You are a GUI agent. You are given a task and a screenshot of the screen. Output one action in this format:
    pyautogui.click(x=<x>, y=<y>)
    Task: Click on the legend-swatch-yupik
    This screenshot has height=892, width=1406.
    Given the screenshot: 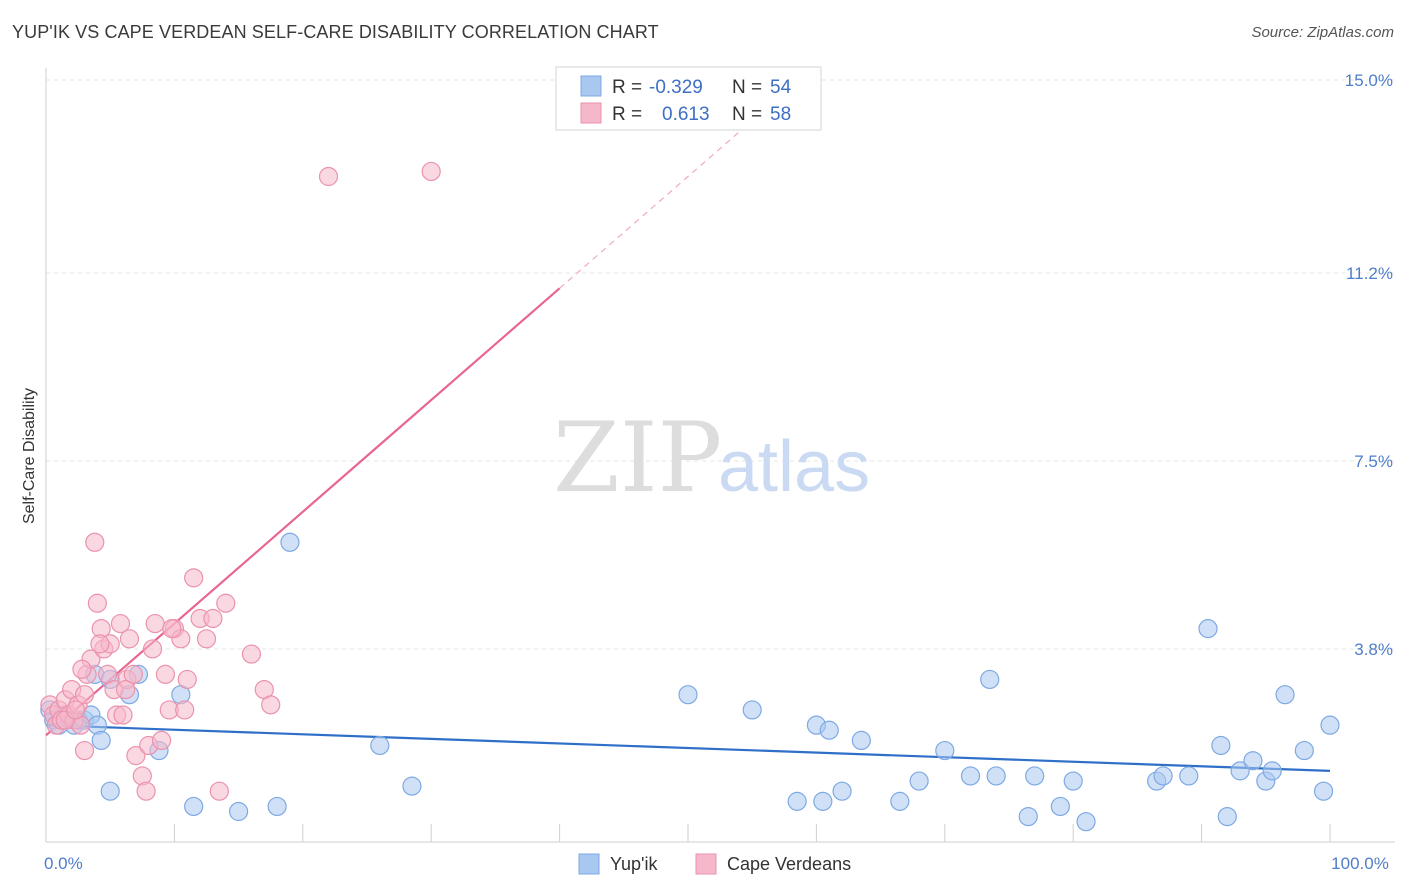 What is the action you would take?
    pyautogui.click(x=591, y=86)
    